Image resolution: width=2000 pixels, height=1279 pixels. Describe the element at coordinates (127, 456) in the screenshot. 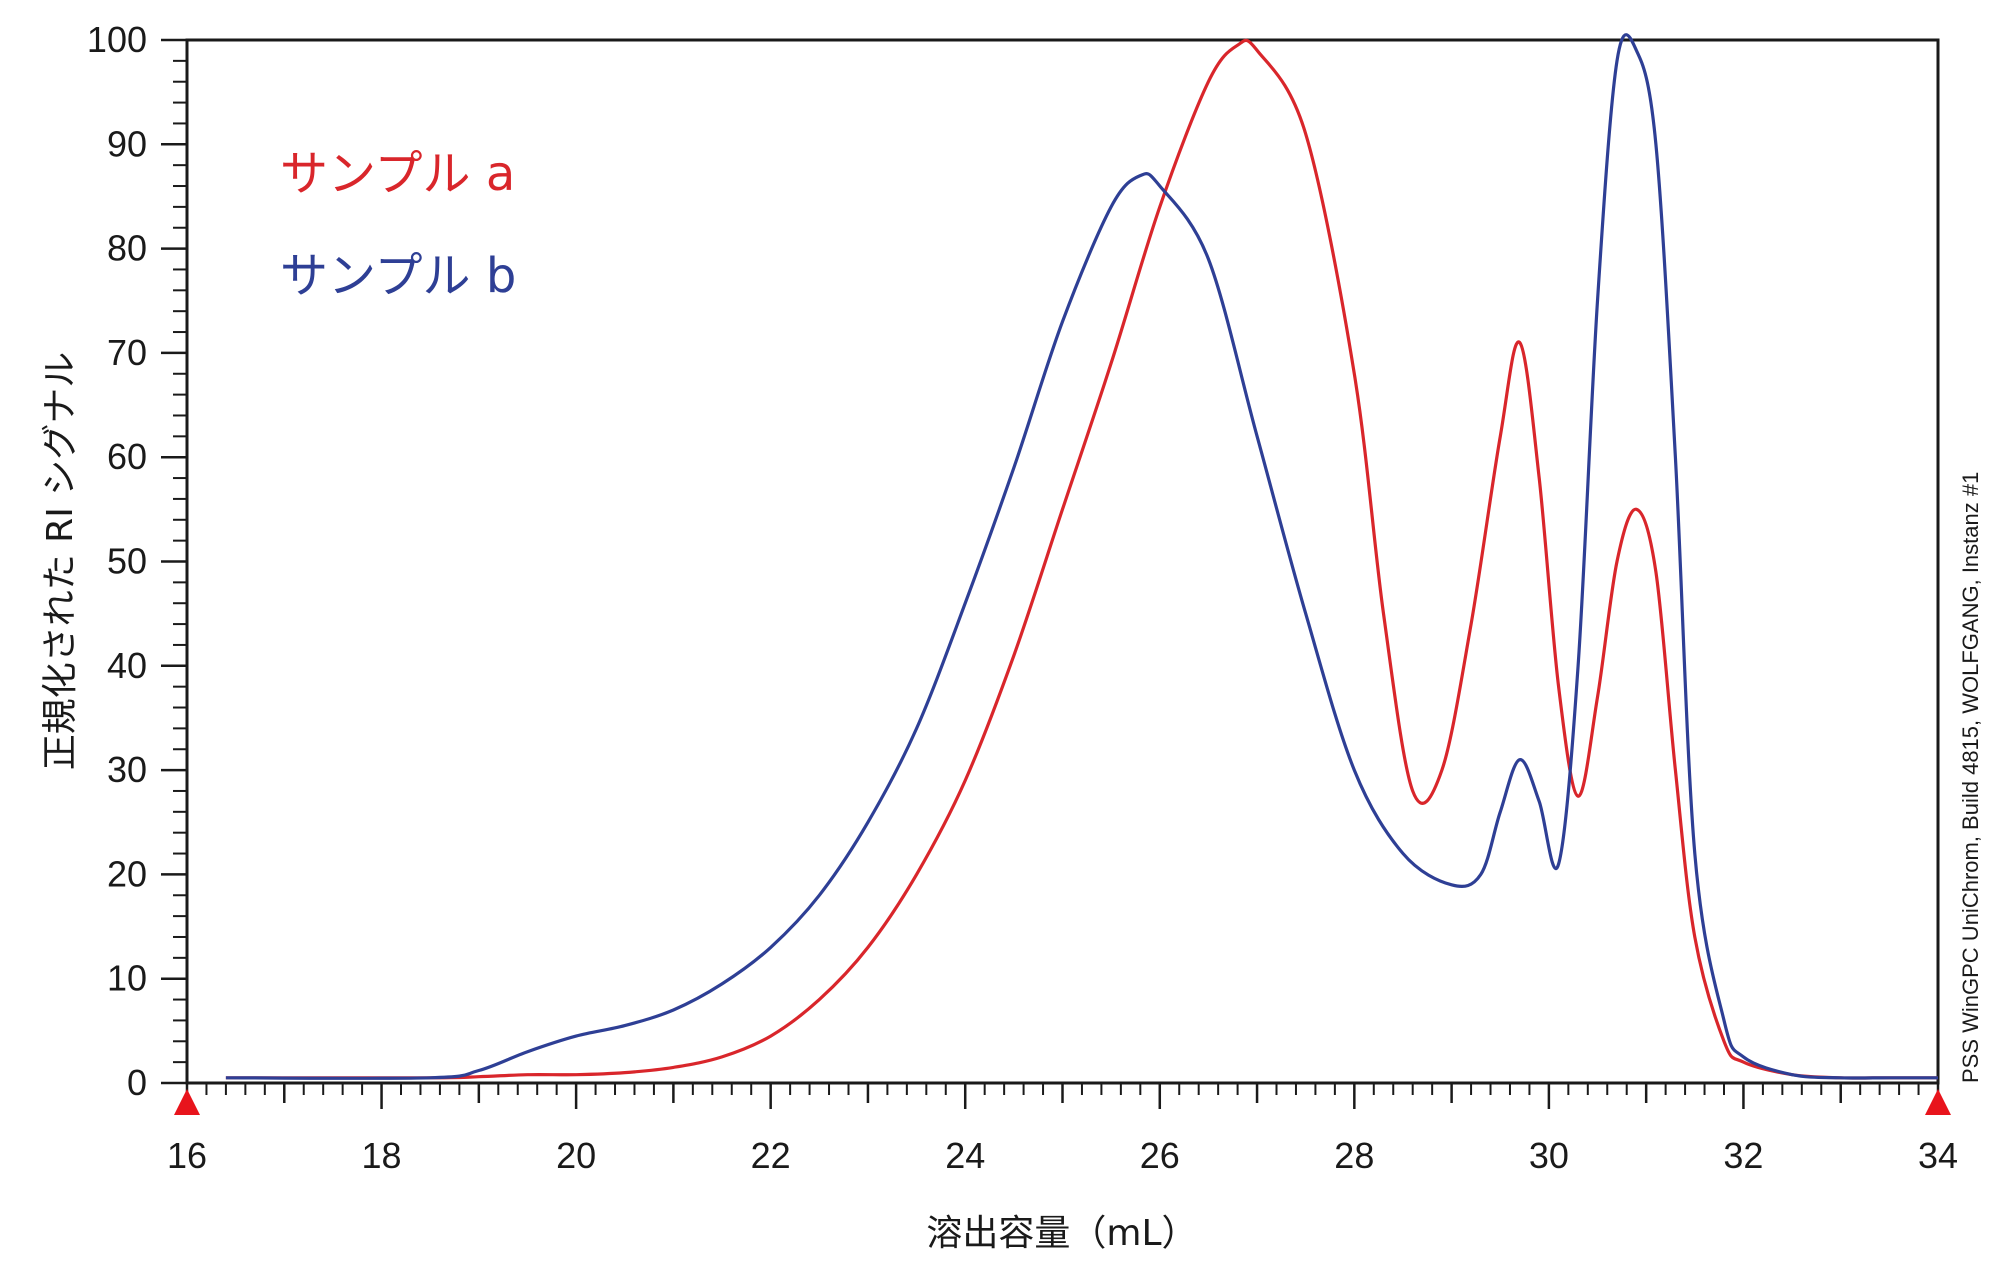

I see `y-tick-label: 60` at that location.